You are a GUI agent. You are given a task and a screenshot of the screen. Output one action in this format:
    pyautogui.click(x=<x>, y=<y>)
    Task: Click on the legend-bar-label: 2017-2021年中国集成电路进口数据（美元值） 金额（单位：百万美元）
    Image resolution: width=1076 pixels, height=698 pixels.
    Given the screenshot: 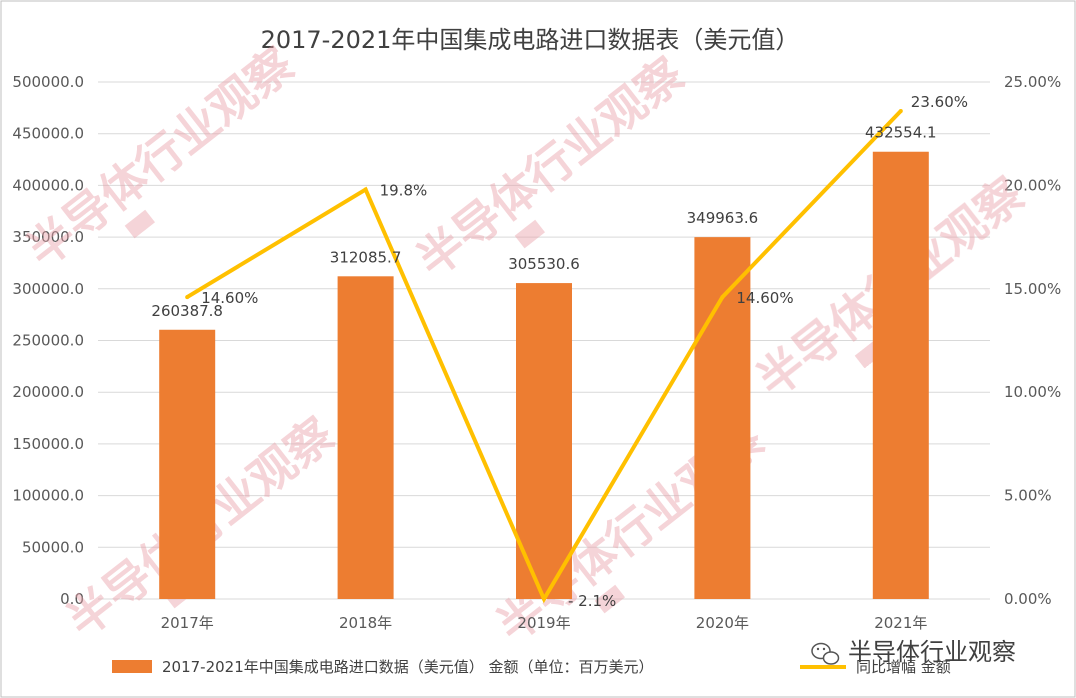 What is the action you would take?
    pyautogui.click(x=408, y=667)
    